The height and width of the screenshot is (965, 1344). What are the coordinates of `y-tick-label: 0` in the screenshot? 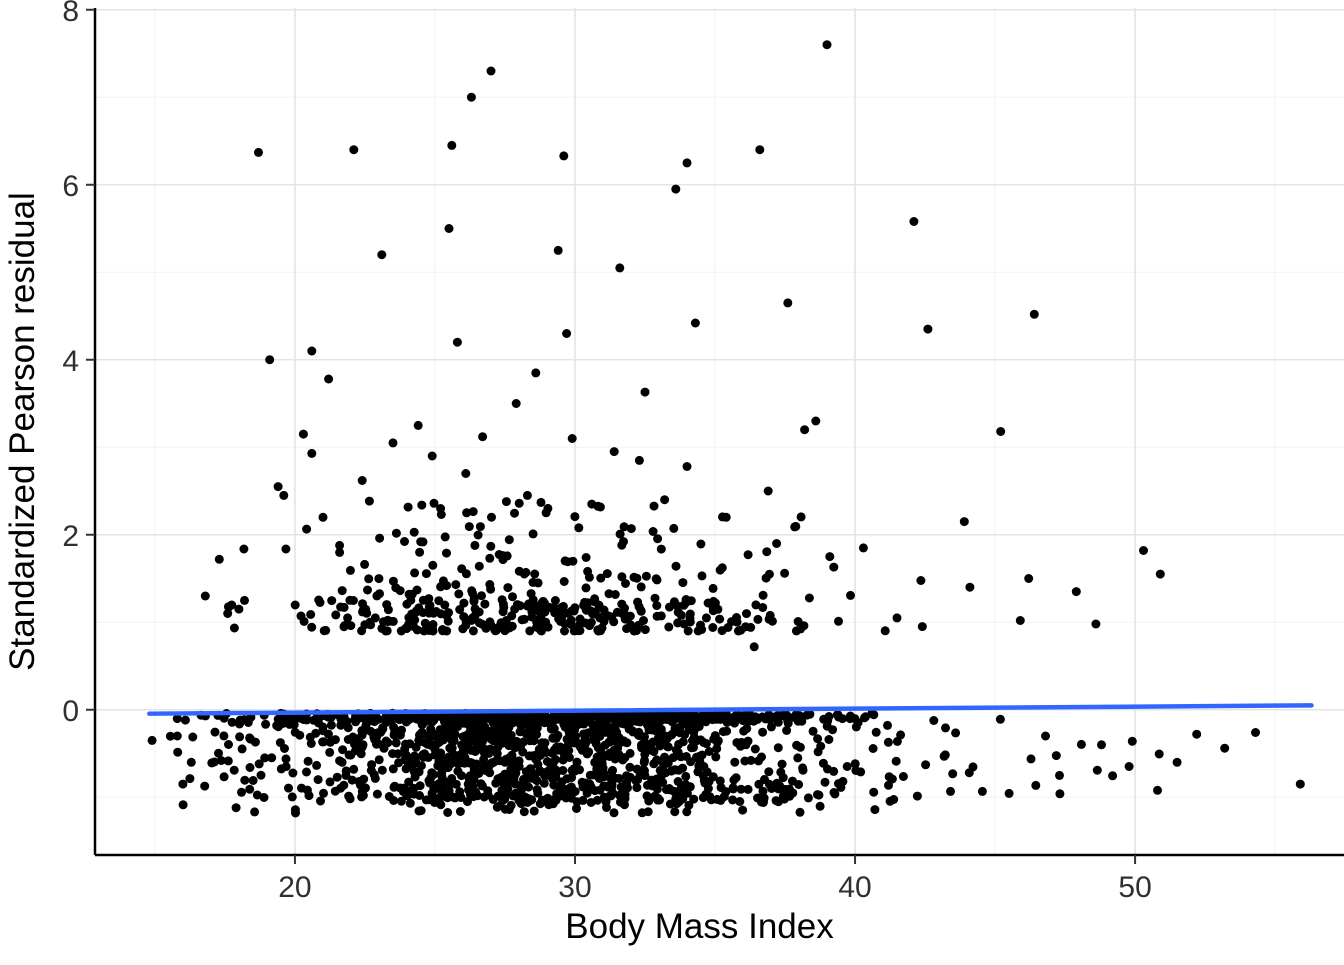 It's located at (70, 711).